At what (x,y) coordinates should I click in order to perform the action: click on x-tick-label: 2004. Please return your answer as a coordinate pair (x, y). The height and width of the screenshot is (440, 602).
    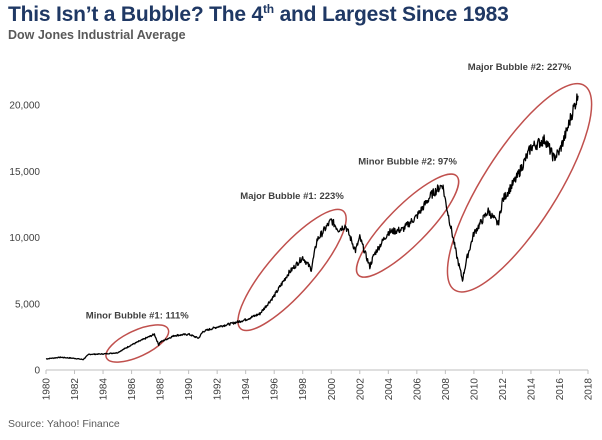
    Looking at the image, I should click on (389, 389).